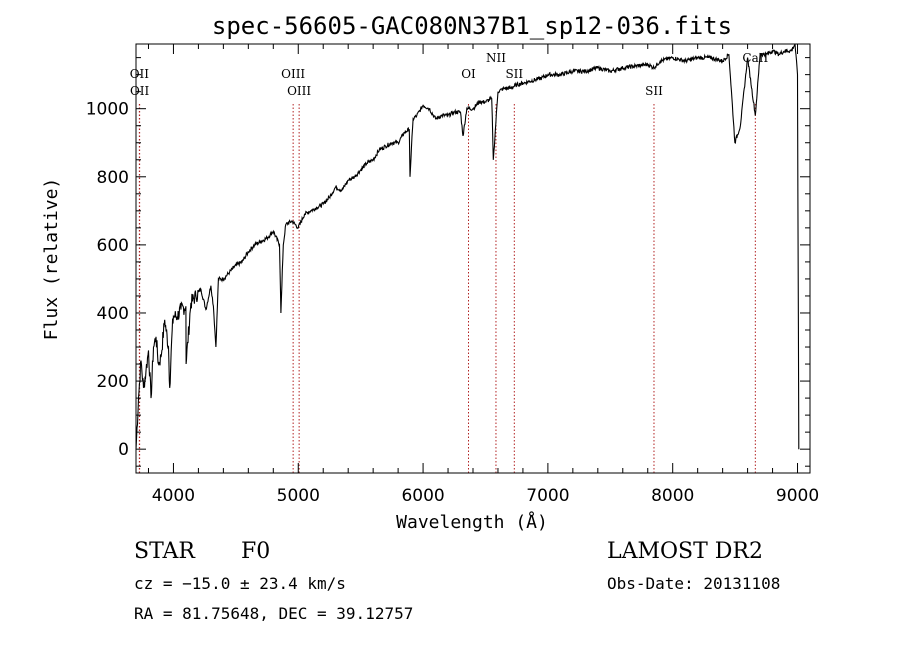 The height and width of the screenshot is (649, 900). I want to click on y-tick-label: 0, so click(123, 450).